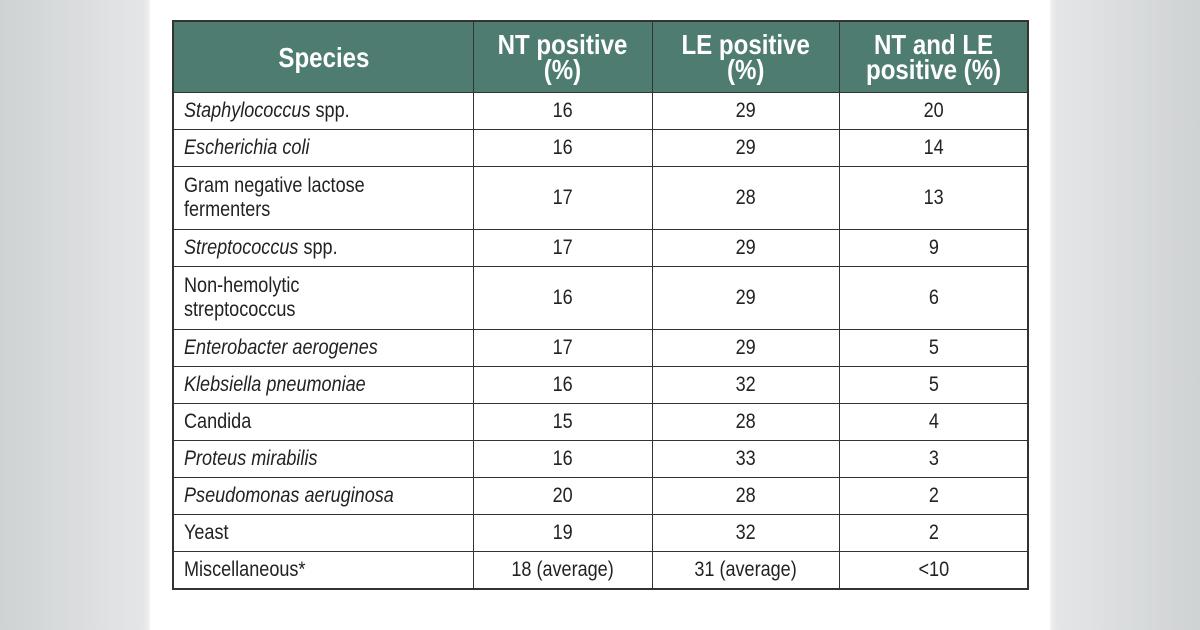 This screenshot has height=630, width=1200. I want to click on both-value-cell: 13, so click(934, 198).